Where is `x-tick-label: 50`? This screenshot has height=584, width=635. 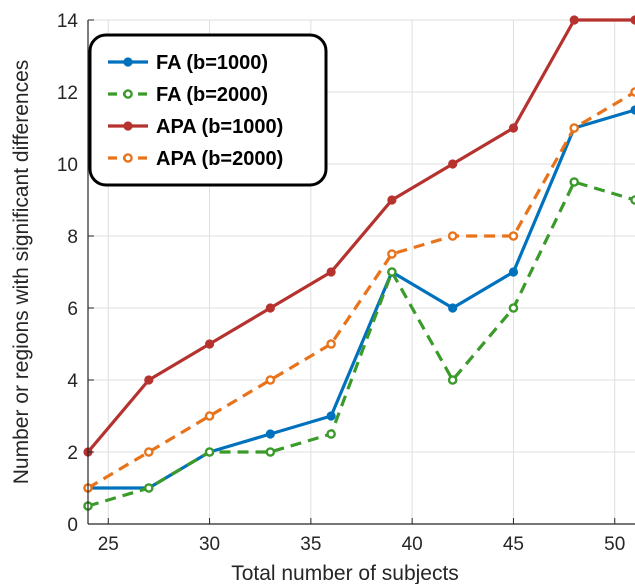
x-tick-label: 50 is located at coordinates (614, 544).